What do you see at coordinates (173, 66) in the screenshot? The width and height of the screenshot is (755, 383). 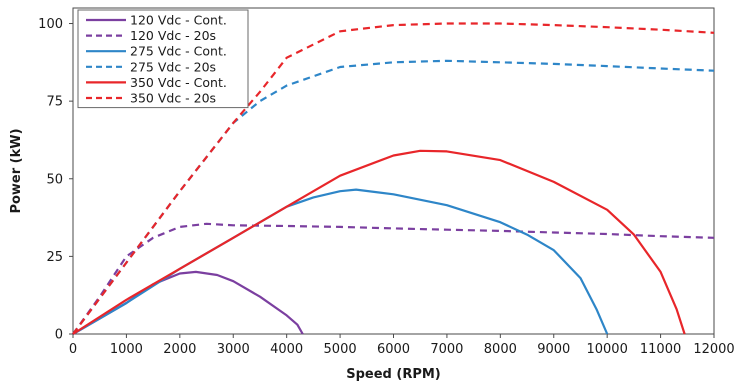 I see `legend-label: 275 Vdc - 20s` at bounding box center [173, 66].